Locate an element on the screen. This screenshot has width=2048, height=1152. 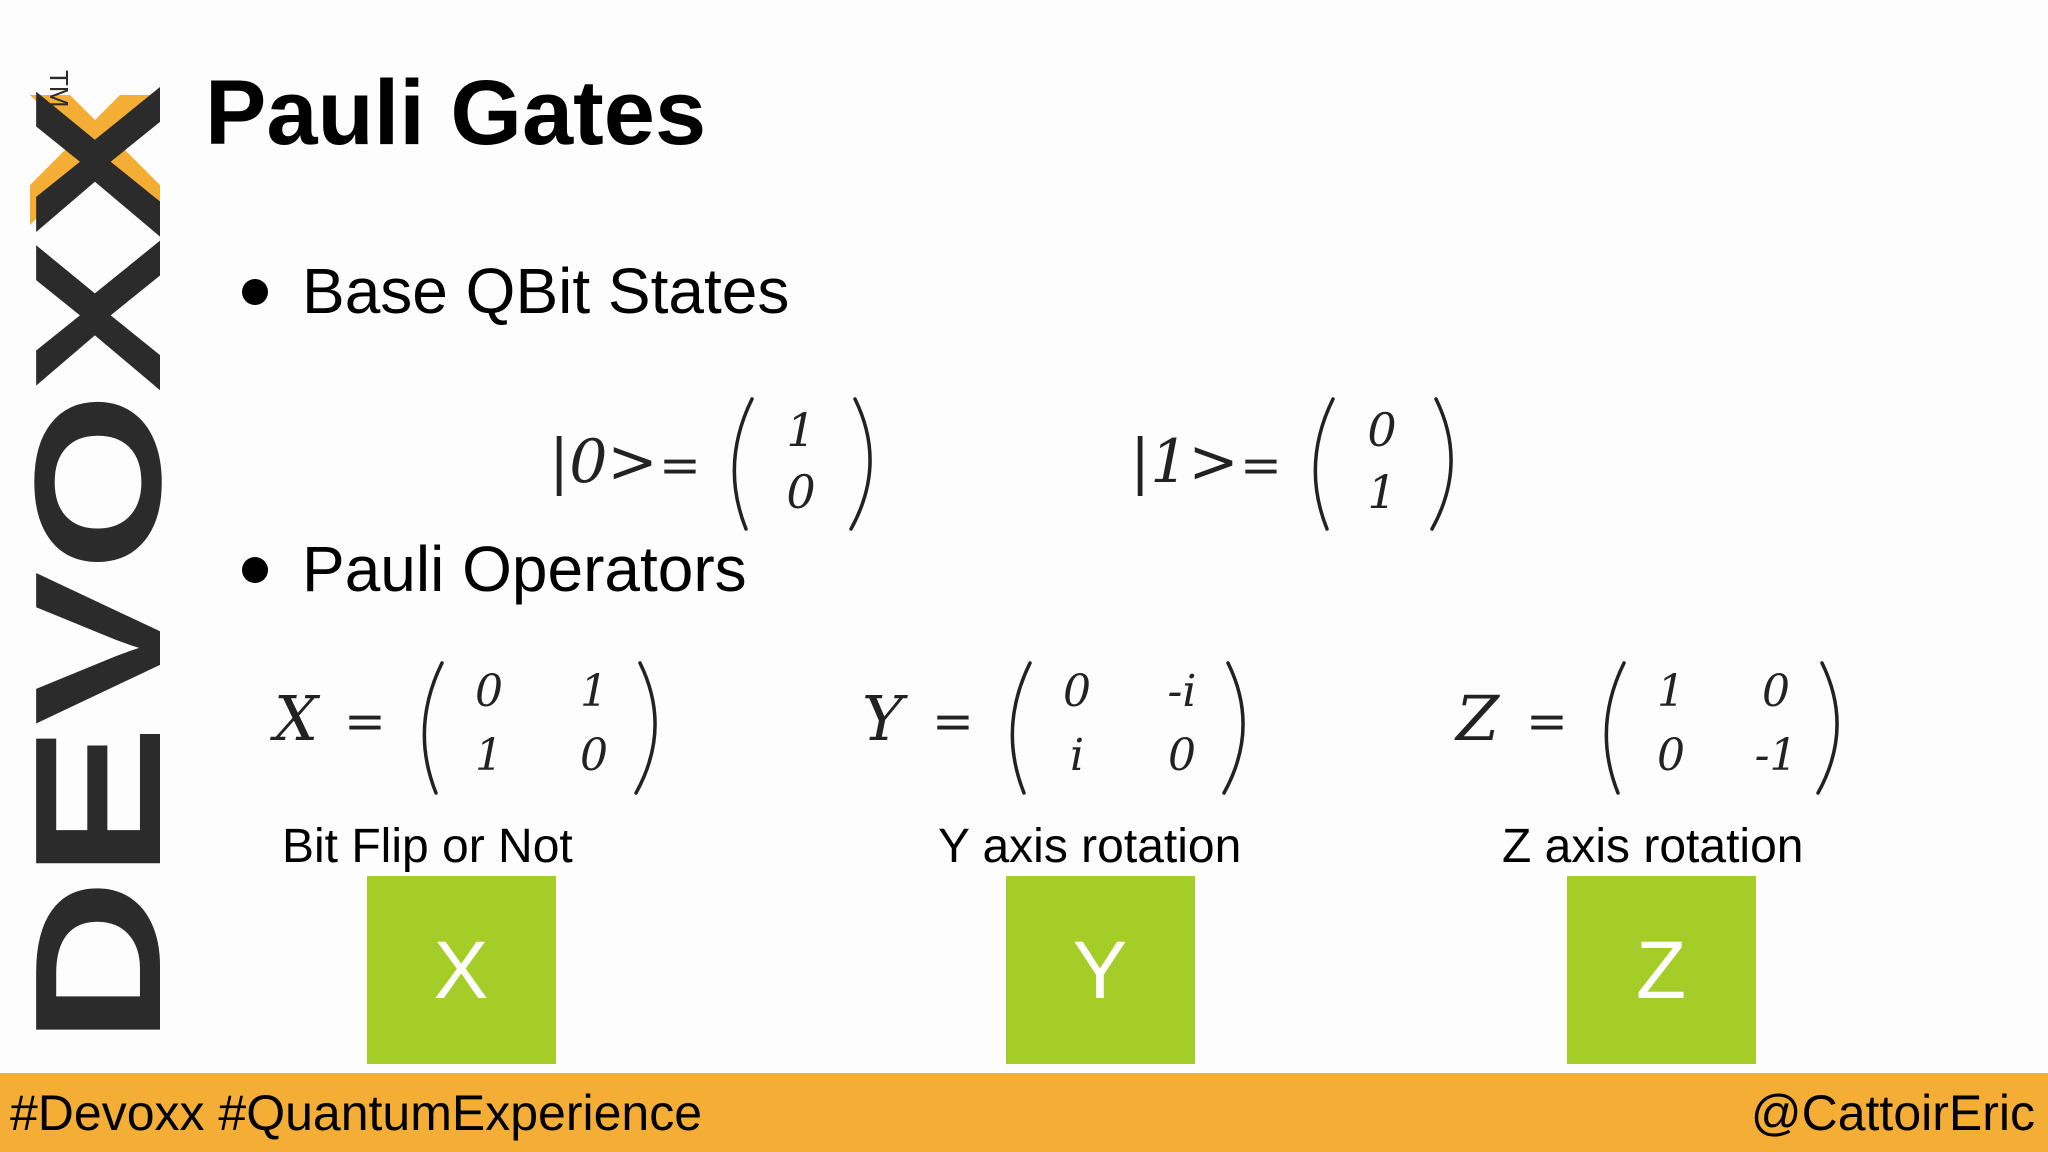
bullet-text: Base QBit States is located at coordinates (545, 291).